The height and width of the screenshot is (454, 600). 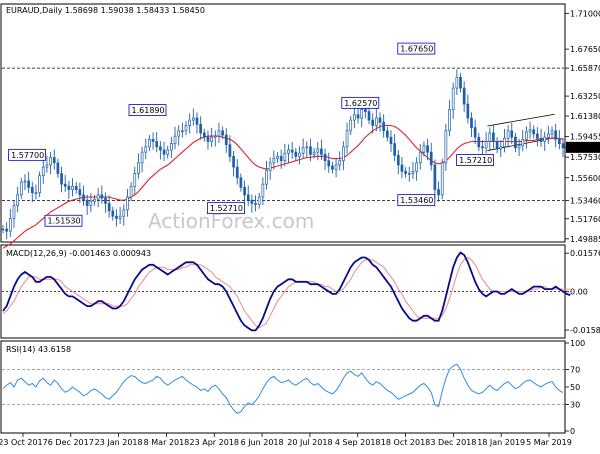 I want to click on current-price-box, so click(x=583, y=147).